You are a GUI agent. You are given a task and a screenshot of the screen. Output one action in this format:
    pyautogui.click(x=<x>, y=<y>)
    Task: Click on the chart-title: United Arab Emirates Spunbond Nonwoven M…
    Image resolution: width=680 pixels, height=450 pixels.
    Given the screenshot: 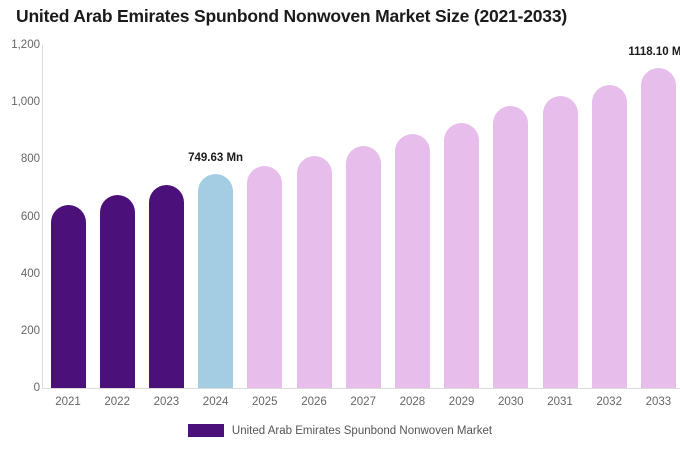 What is the action you would take?
    pyautogui.click(x=291, y=16)
    